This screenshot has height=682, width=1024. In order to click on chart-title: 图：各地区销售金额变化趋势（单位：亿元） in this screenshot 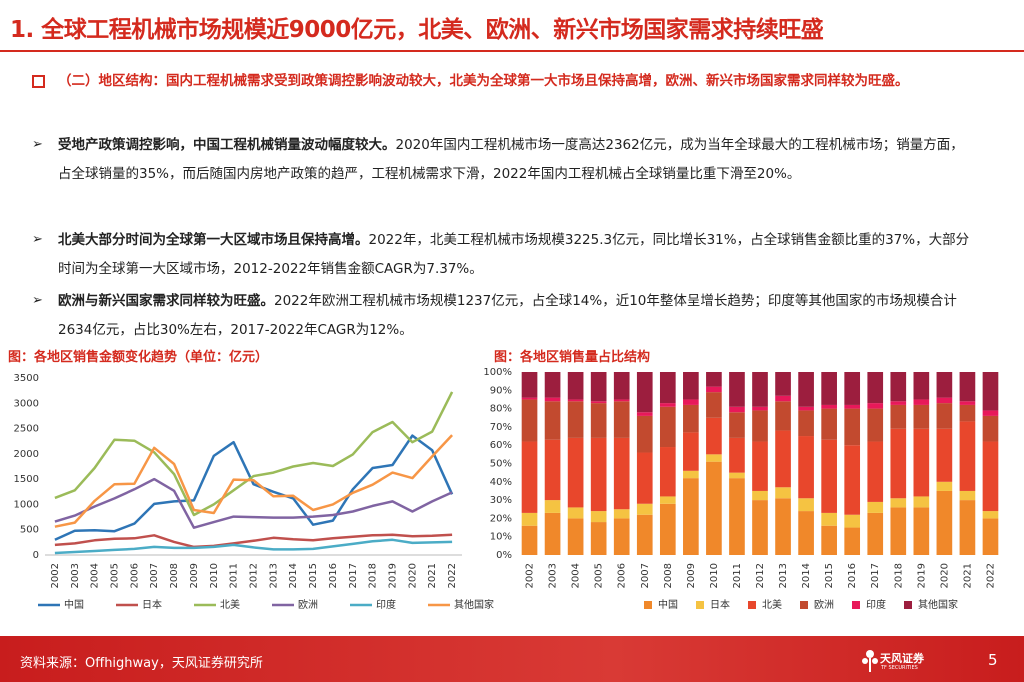, I will do `click(138, 357)`.